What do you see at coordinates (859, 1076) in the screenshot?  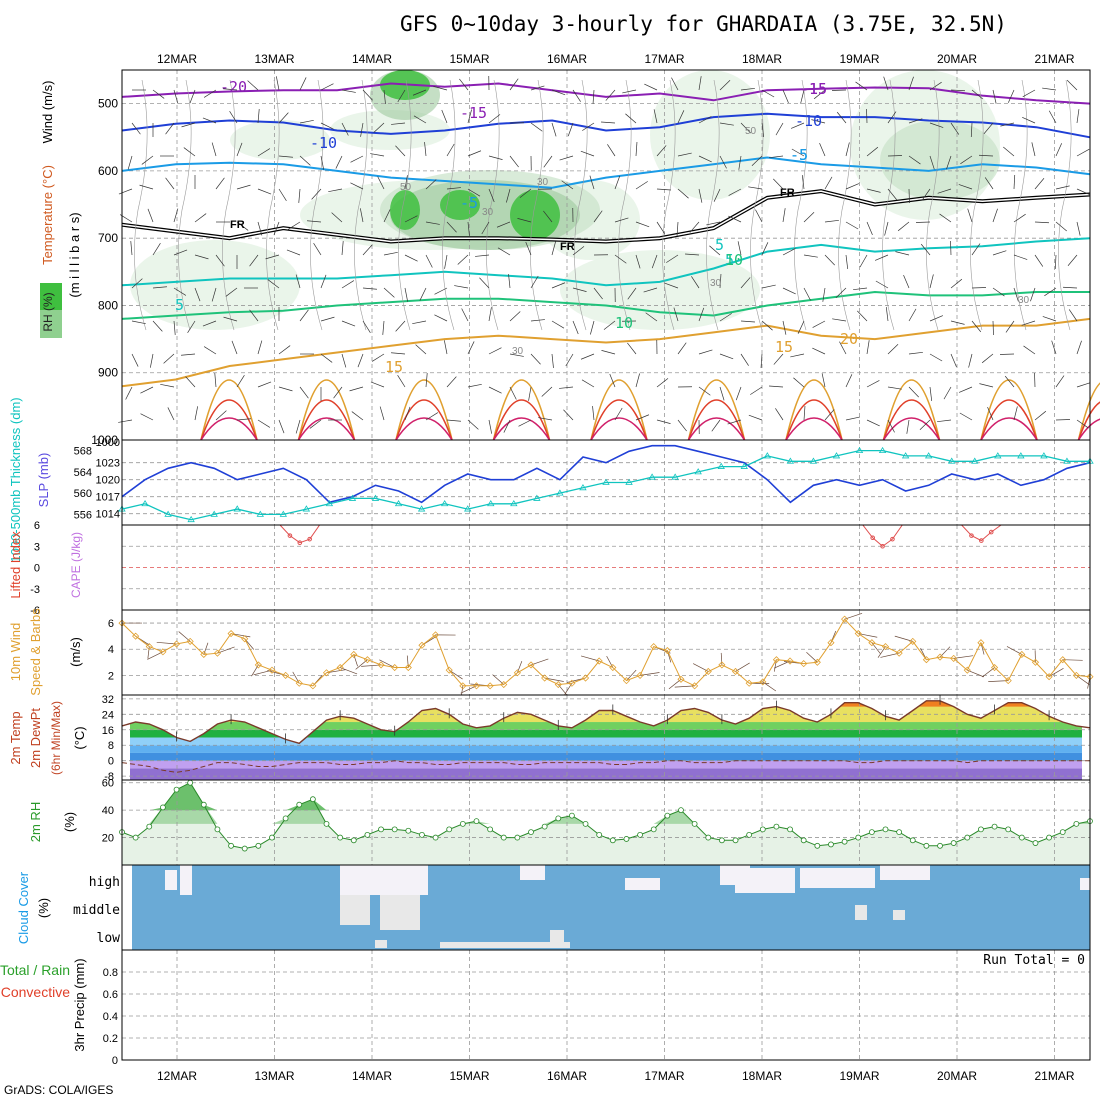 I see `date-label-bottom: 19MAR` at bounding box center [859, 1076].